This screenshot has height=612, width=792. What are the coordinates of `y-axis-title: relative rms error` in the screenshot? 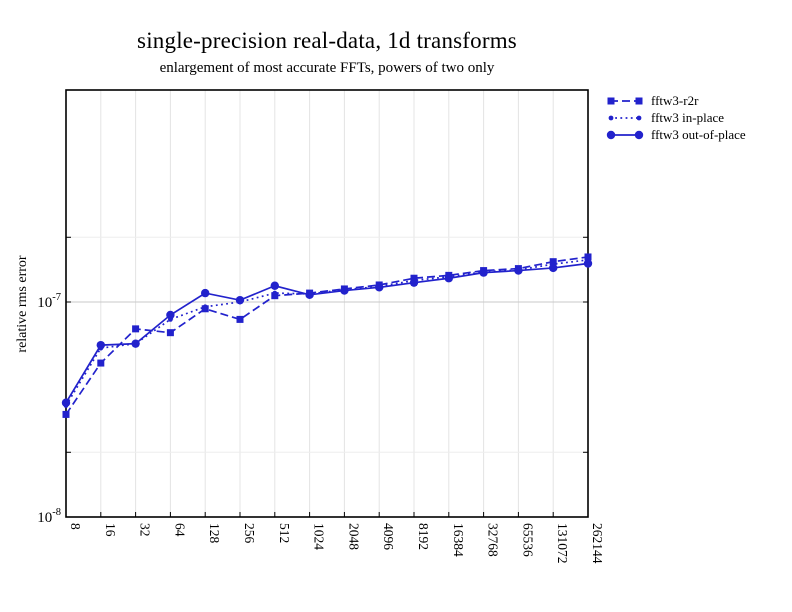 It's located at (22, 304).